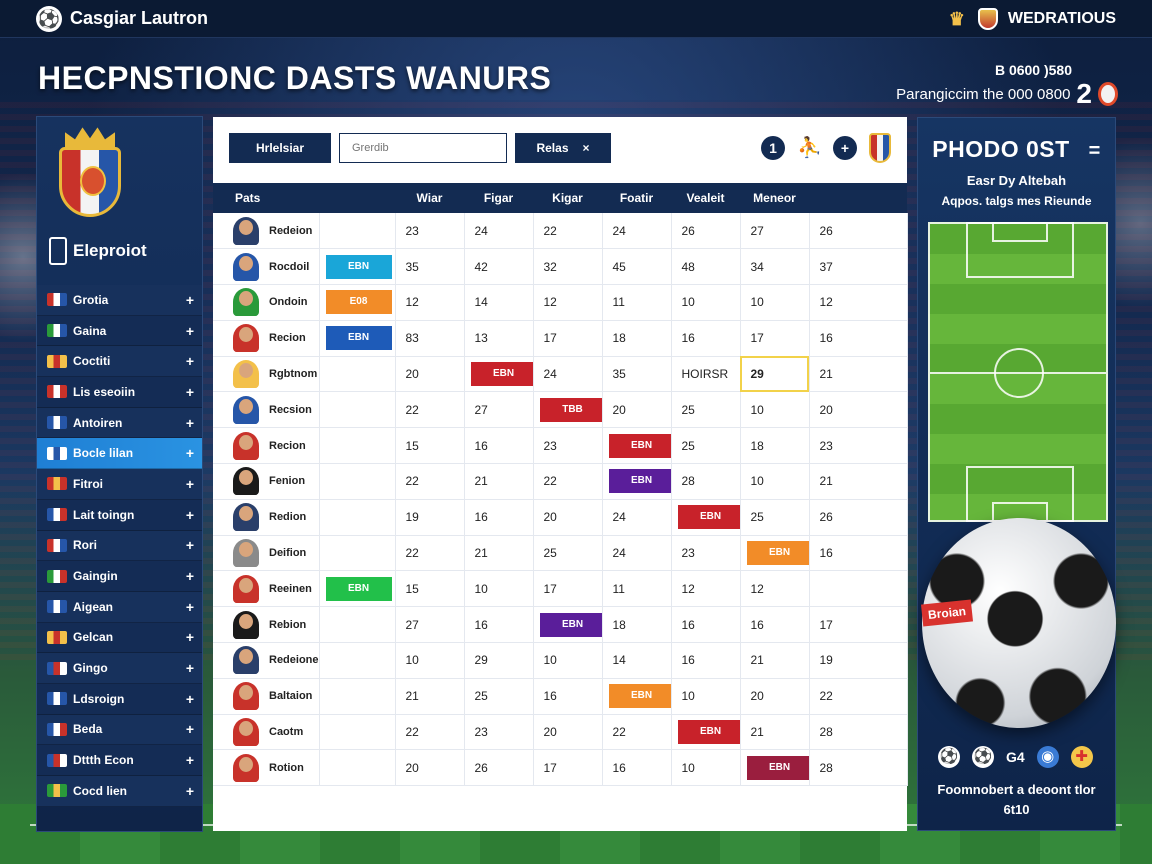 Image resolution: width=1152 pixels, height=864 pixels. What do you see at coordinates (560, 660) in the screenshot?
I see `table-row: Redeione 10 29 10 14 16 21 19` at bounding box center [560, 660].